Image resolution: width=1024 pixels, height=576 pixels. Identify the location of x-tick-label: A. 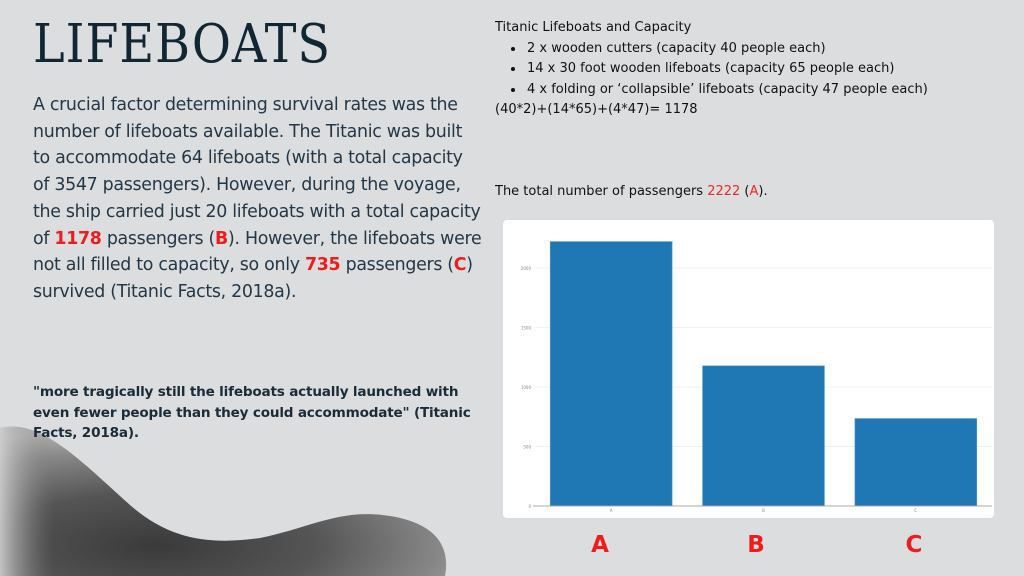
(611, 510).